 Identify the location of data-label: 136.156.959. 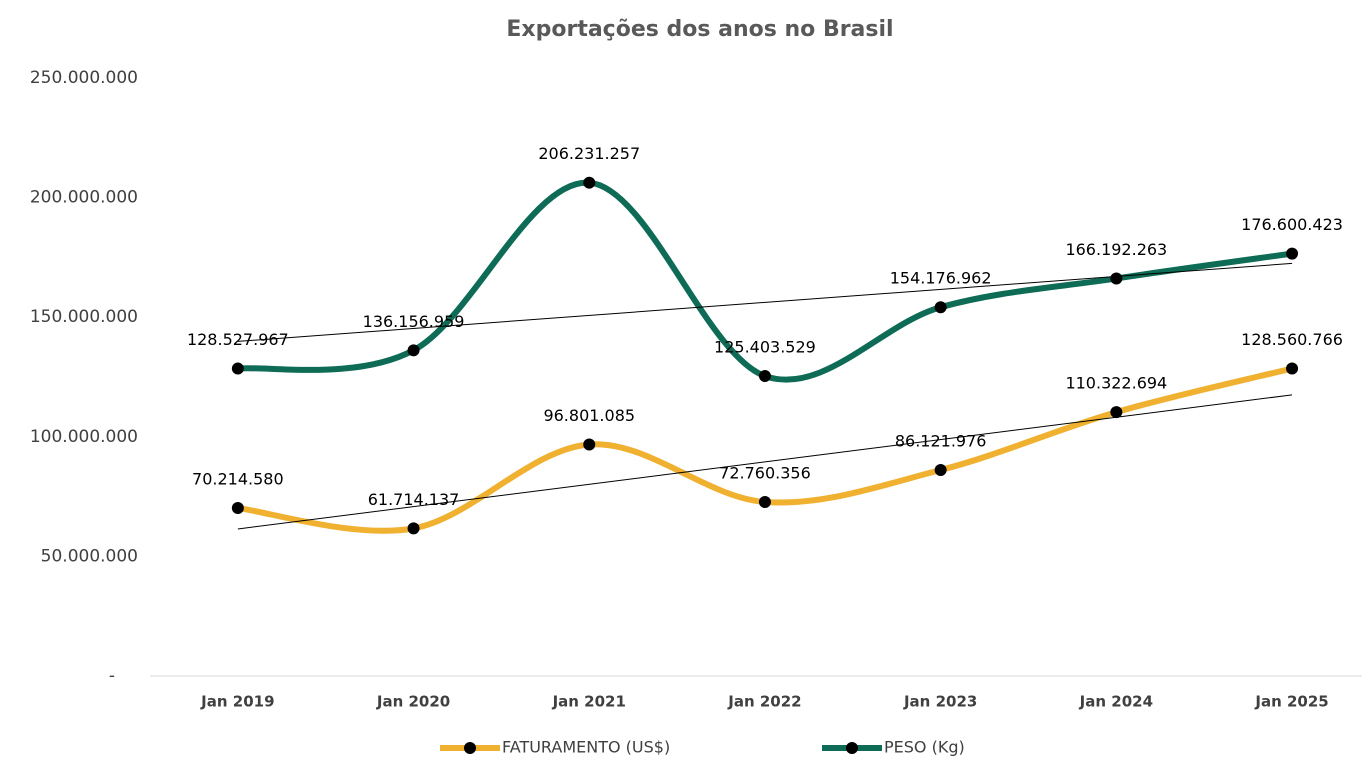
(414, 321).